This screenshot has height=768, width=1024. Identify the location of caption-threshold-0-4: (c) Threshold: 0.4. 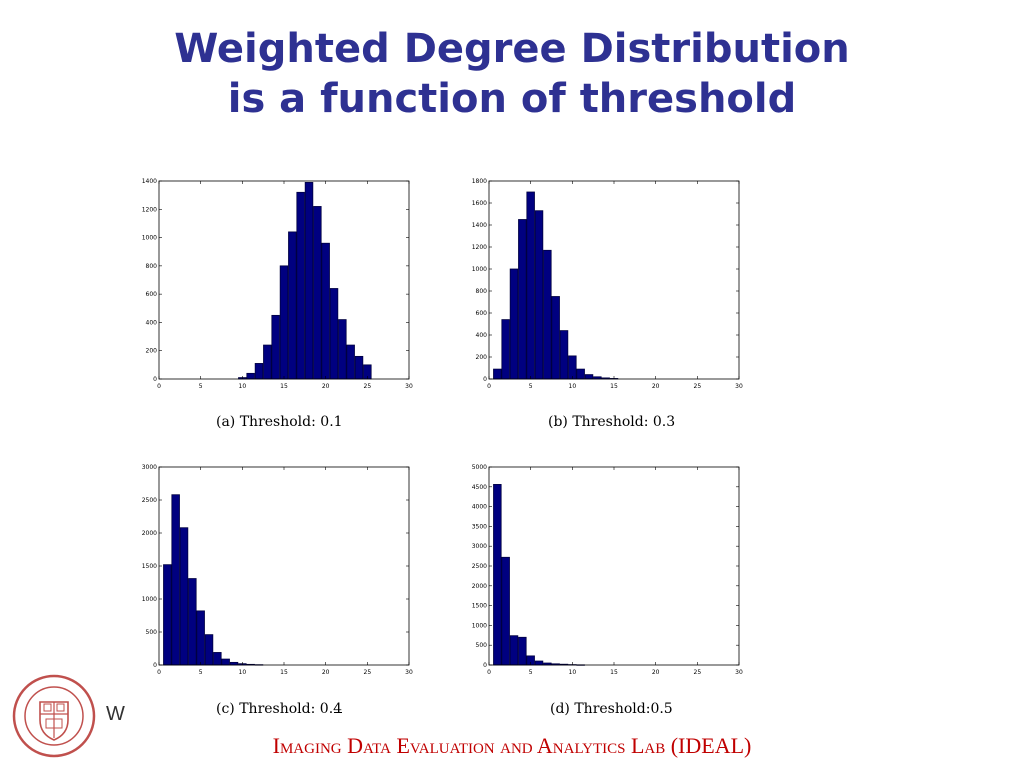
(279, 709).